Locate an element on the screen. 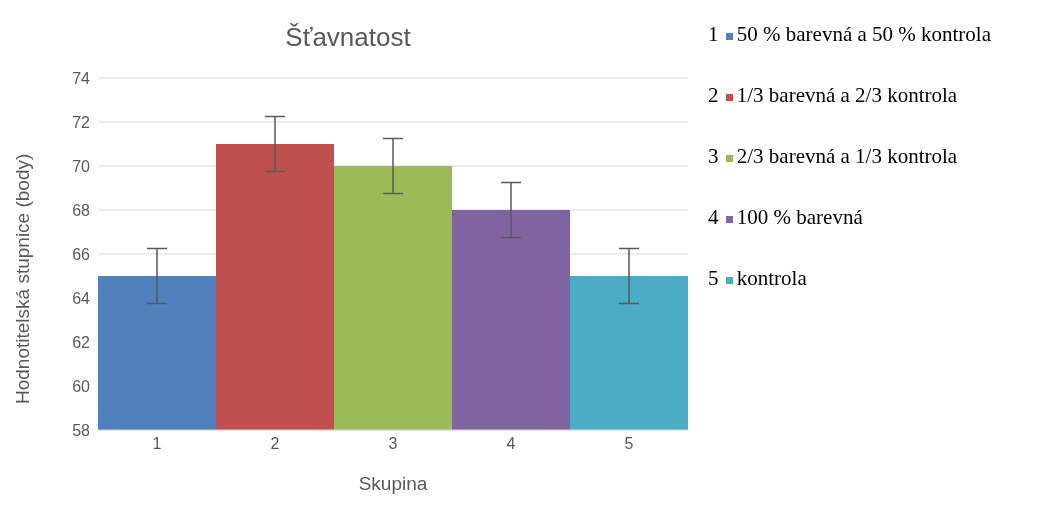 This screenshot has width=1064, height=528. x-axis-title: Skupina is located at coordinates (393, 483).